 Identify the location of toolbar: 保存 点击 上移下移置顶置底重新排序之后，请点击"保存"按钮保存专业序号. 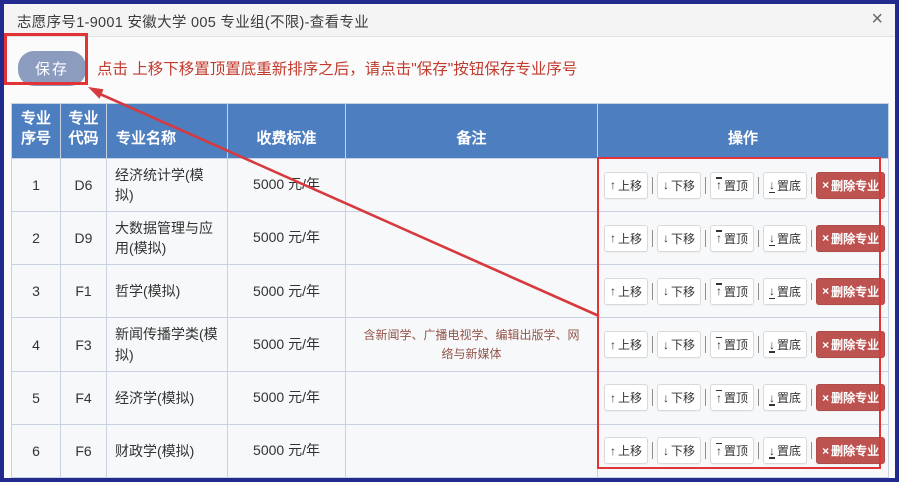
(449, 70).